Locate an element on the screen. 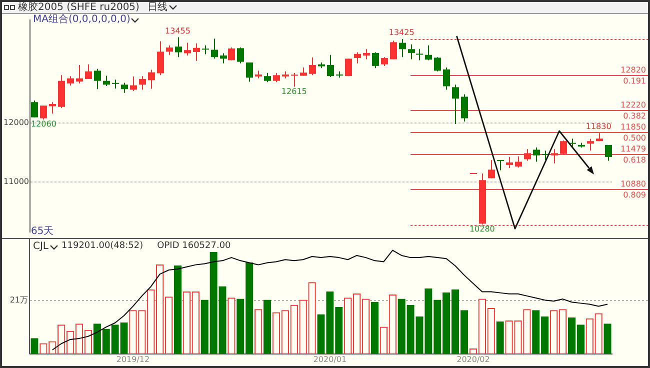  annotation: 11830 is located at coordinates (599, 127).